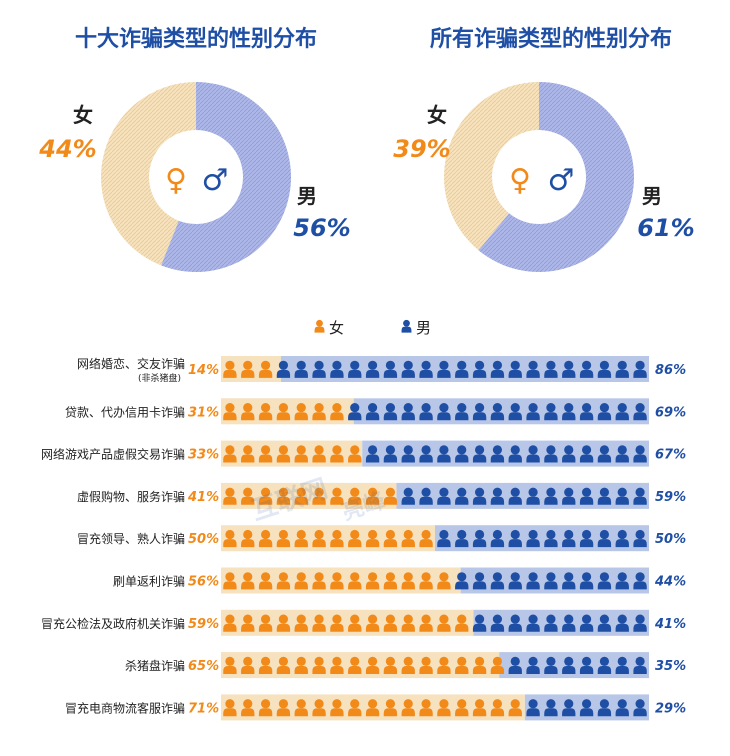 Image resolution: width=730 pixels, height=756 pixels. I want to click on female-value-label: 71%, so click(203, 708).